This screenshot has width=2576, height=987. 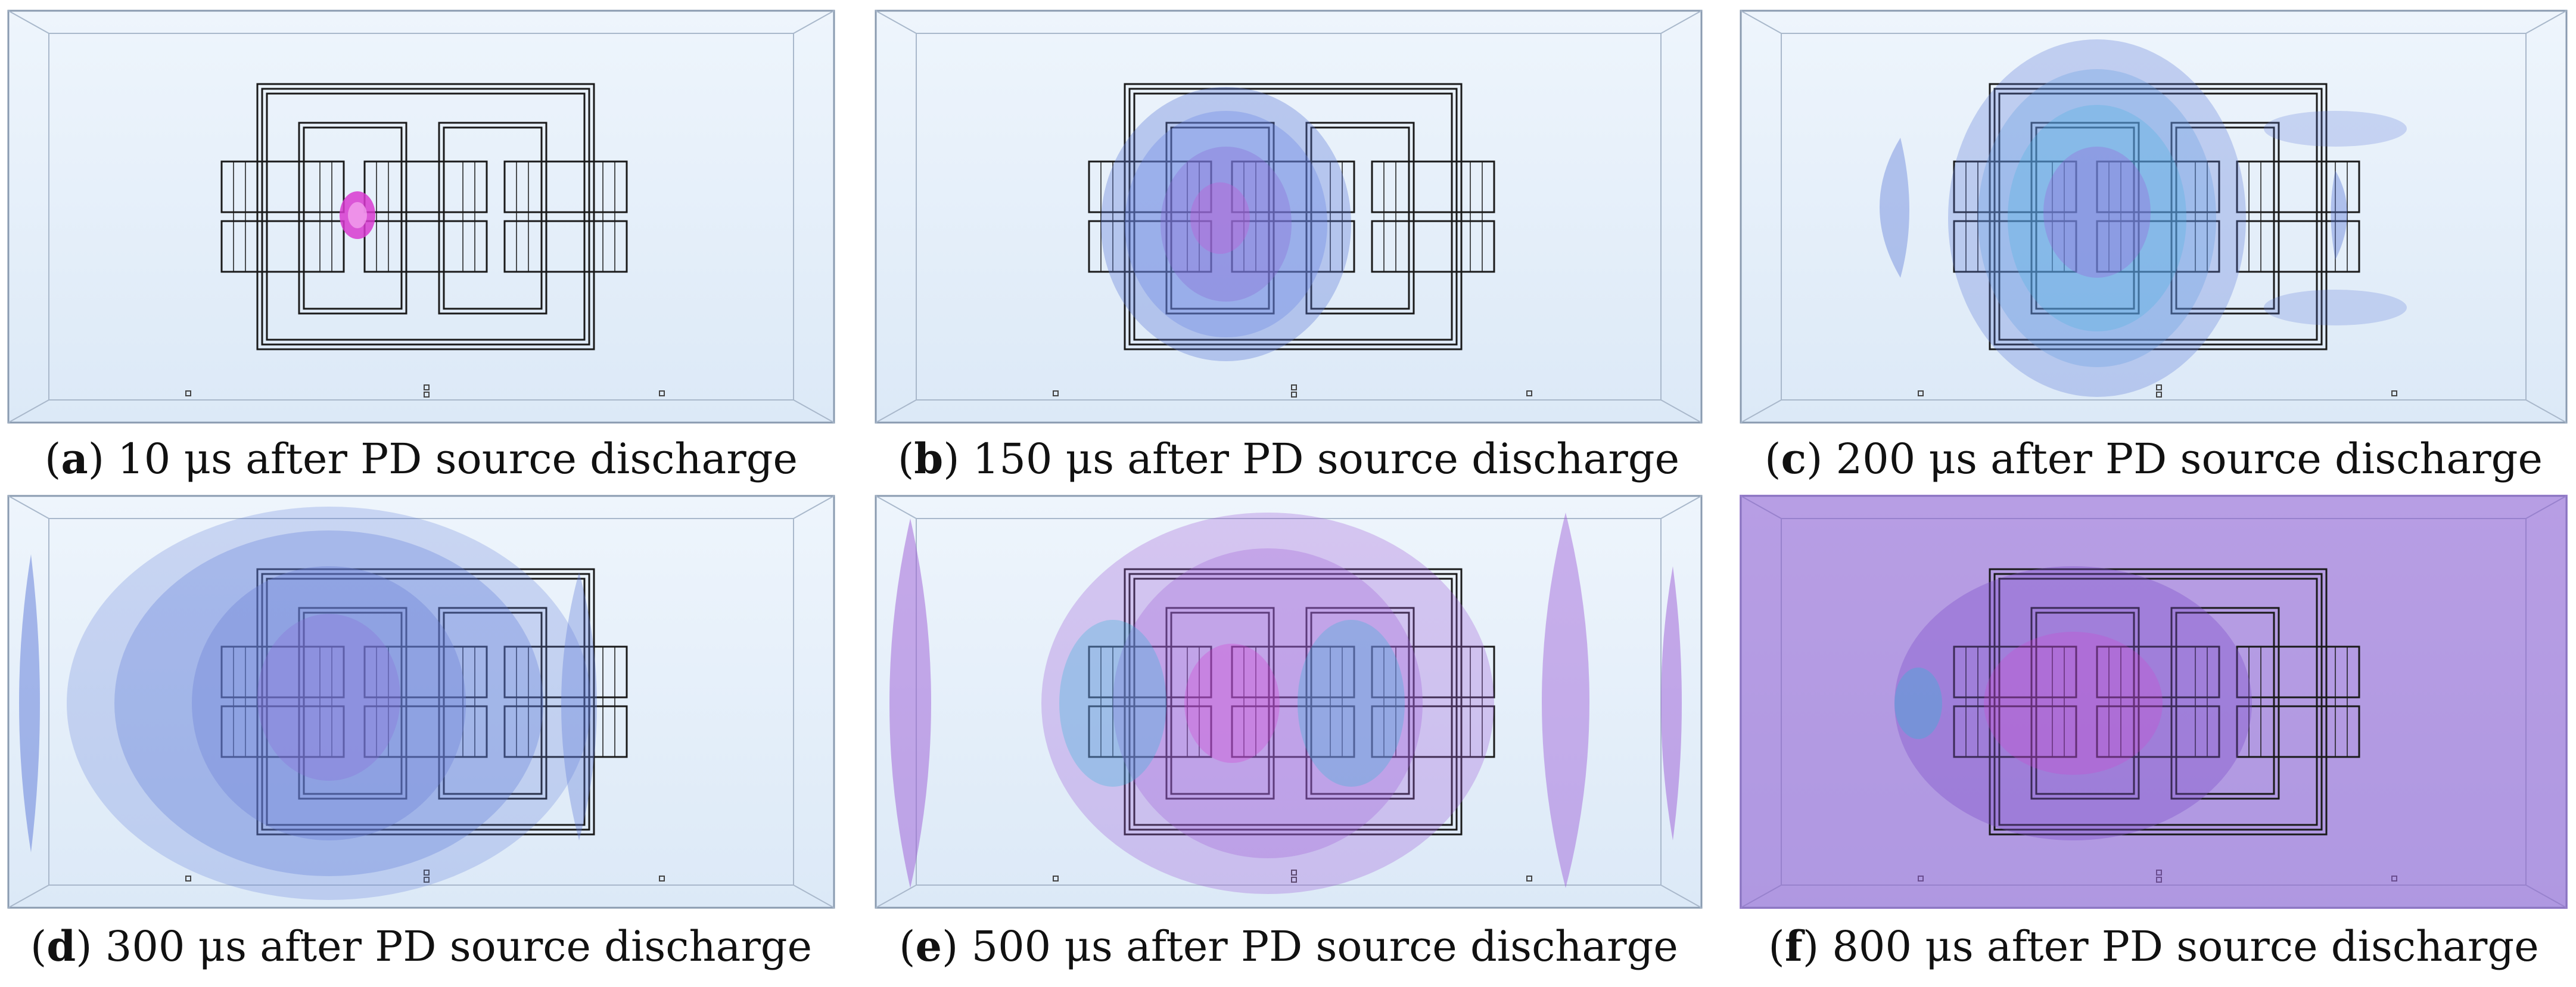 I want to click on panel-e, so click(x=1289, y=702).